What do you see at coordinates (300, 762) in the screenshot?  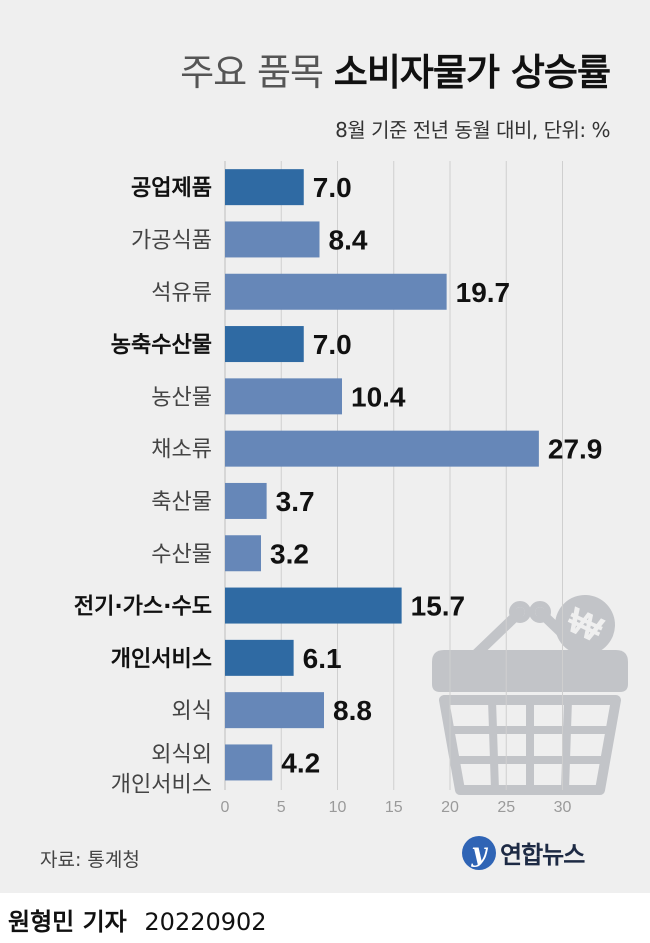 I see `value-label: 4.2` at bounding box center [300, 762].